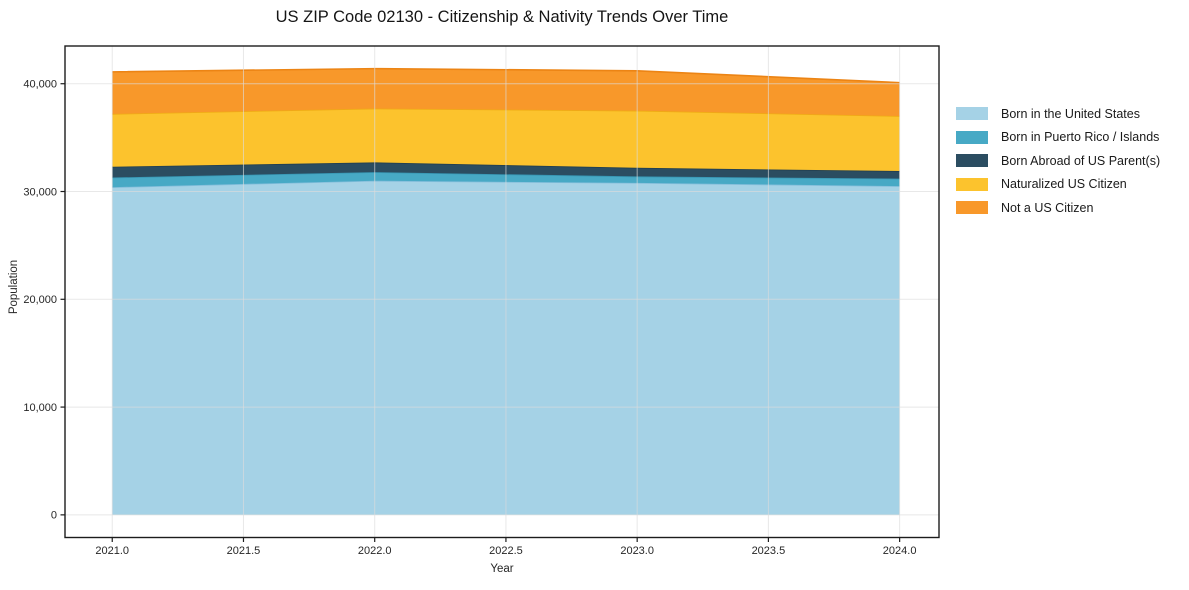  I want to click on legend-label: Born in Puerto Rico / Islands, so click(1080, 137).